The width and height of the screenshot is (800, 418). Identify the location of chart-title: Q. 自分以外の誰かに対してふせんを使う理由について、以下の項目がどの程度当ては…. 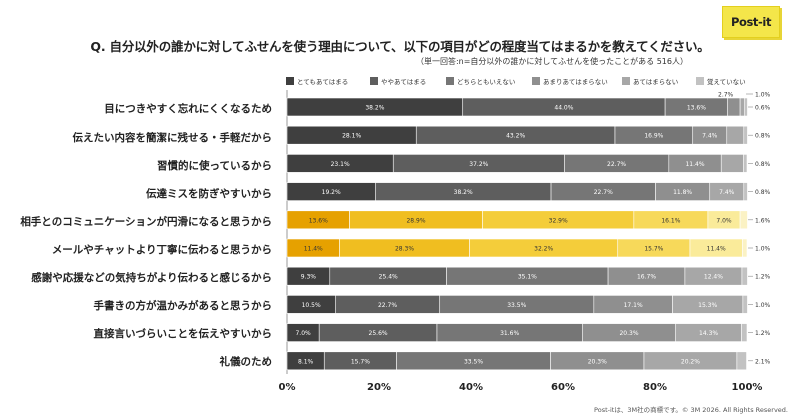
(400, 46).